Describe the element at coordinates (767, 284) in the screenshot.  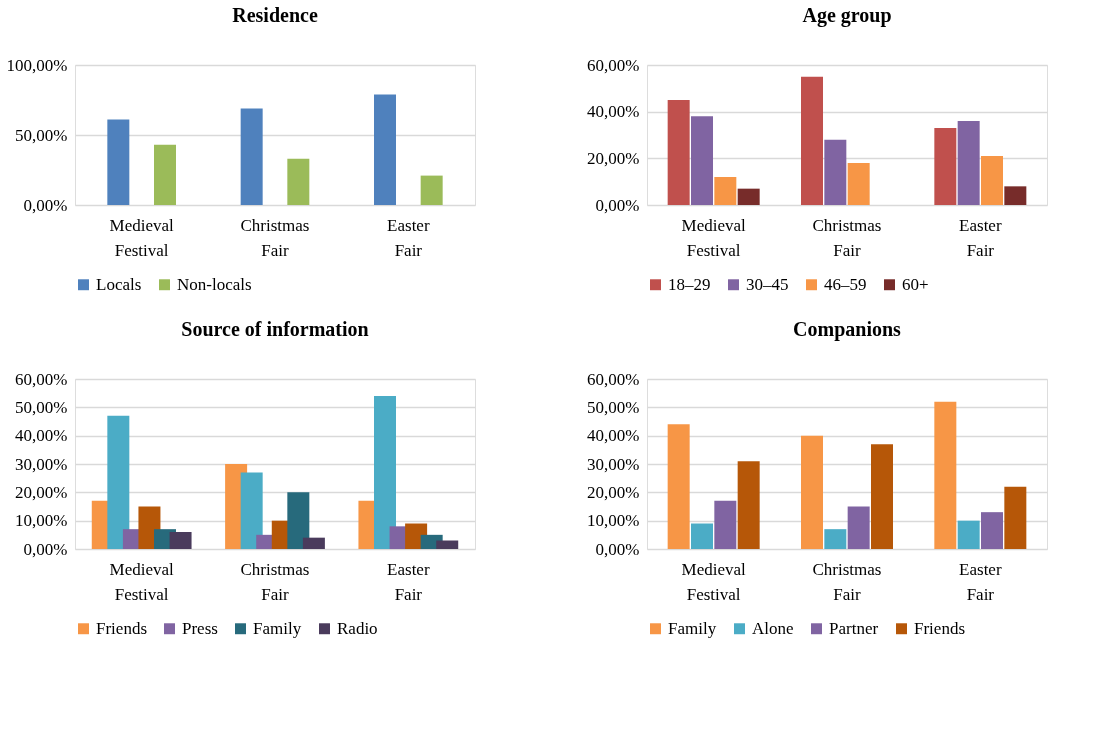
I see `legend-label: 30–45` at that location.